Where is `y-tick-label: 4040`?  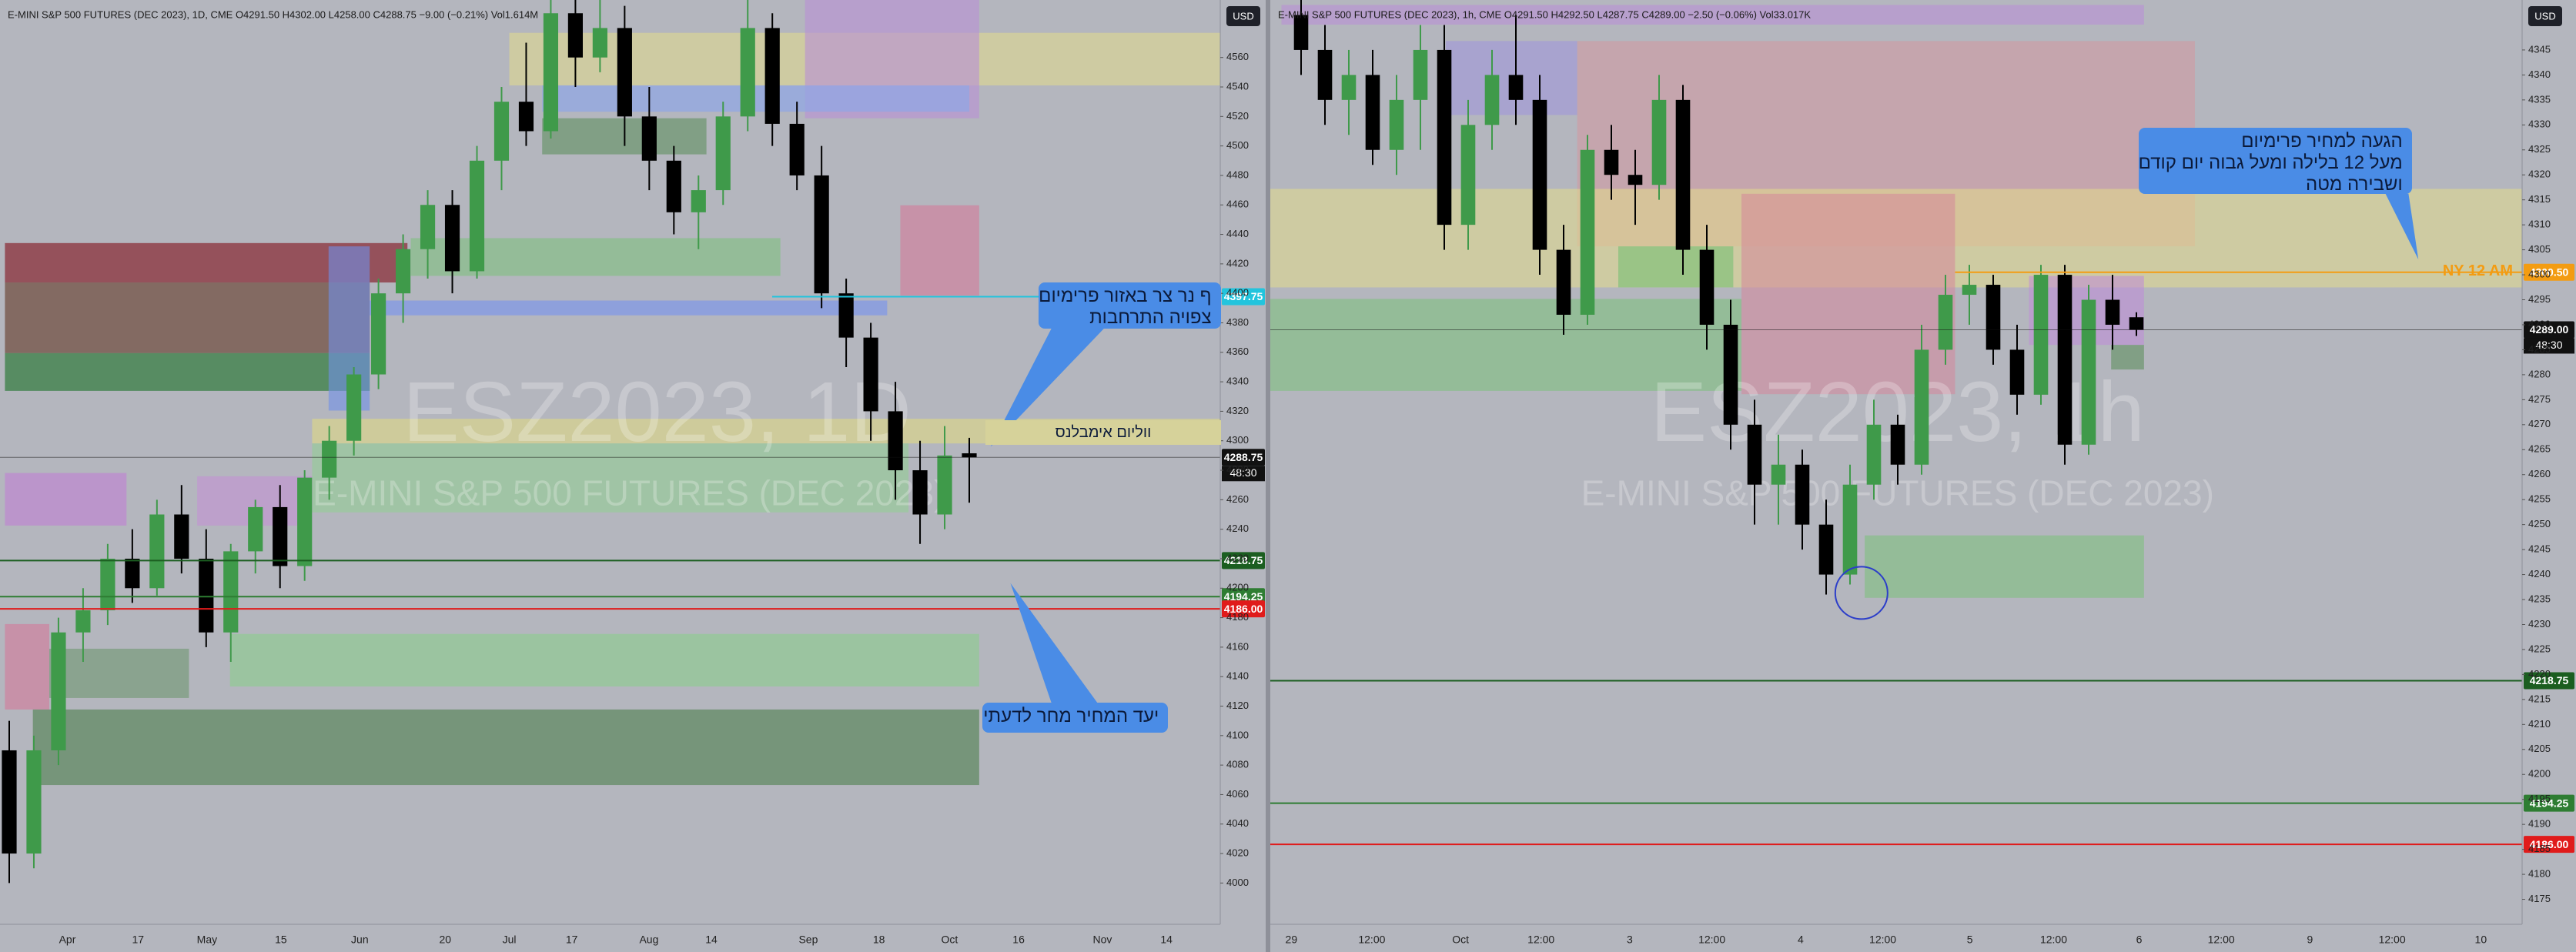
y-tick-label: 4040 is located at coordinates (1238, 823).